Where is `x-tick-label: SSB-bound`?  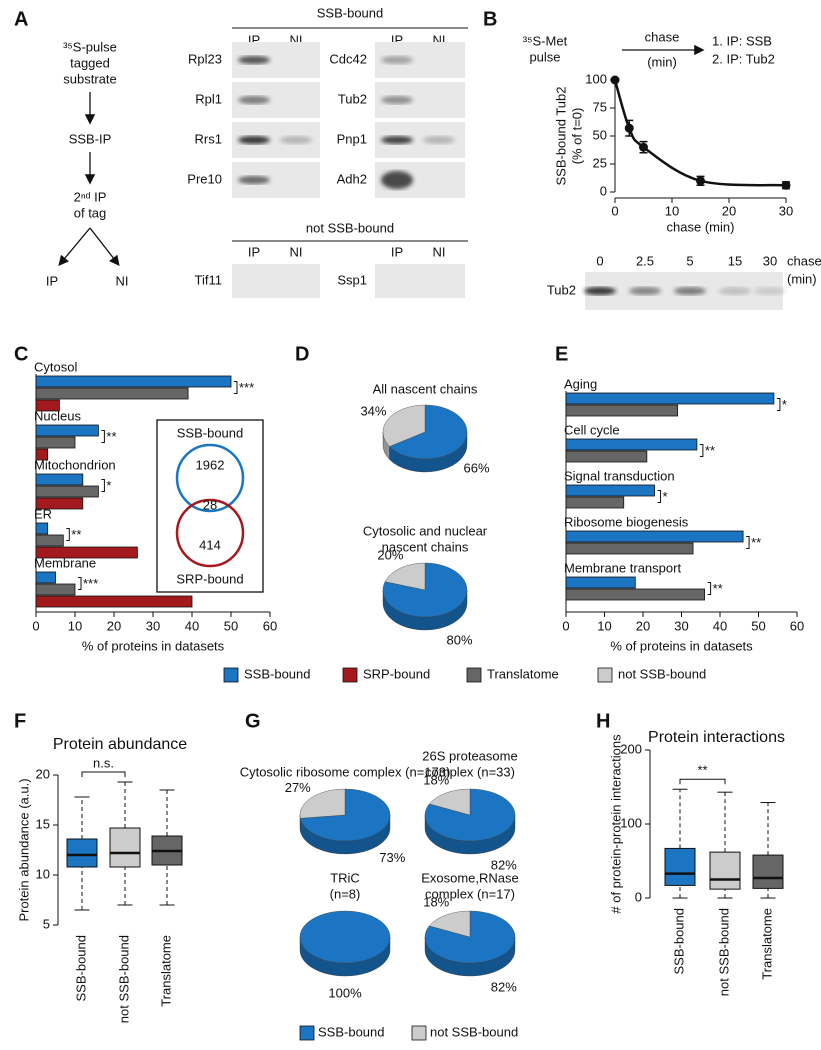
x-tick-label: SSB-bound is located at coordinates (80, 968).